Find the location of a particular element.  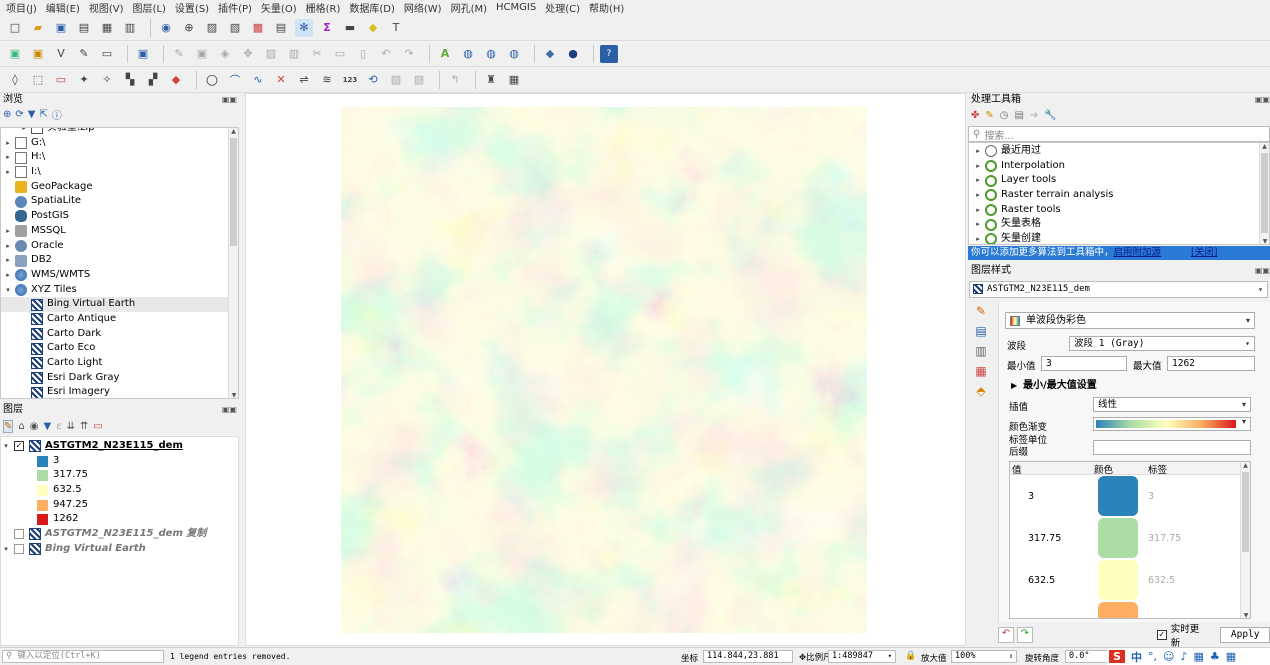

keyboard-icon: ▦ is located at coordinates (1198, 656).